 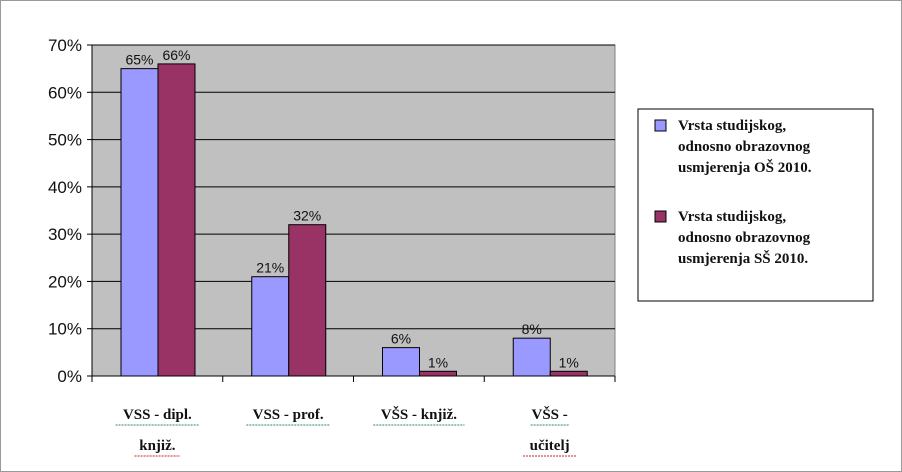 I want to click on data-label: 6%, so click(x=401, y=339).